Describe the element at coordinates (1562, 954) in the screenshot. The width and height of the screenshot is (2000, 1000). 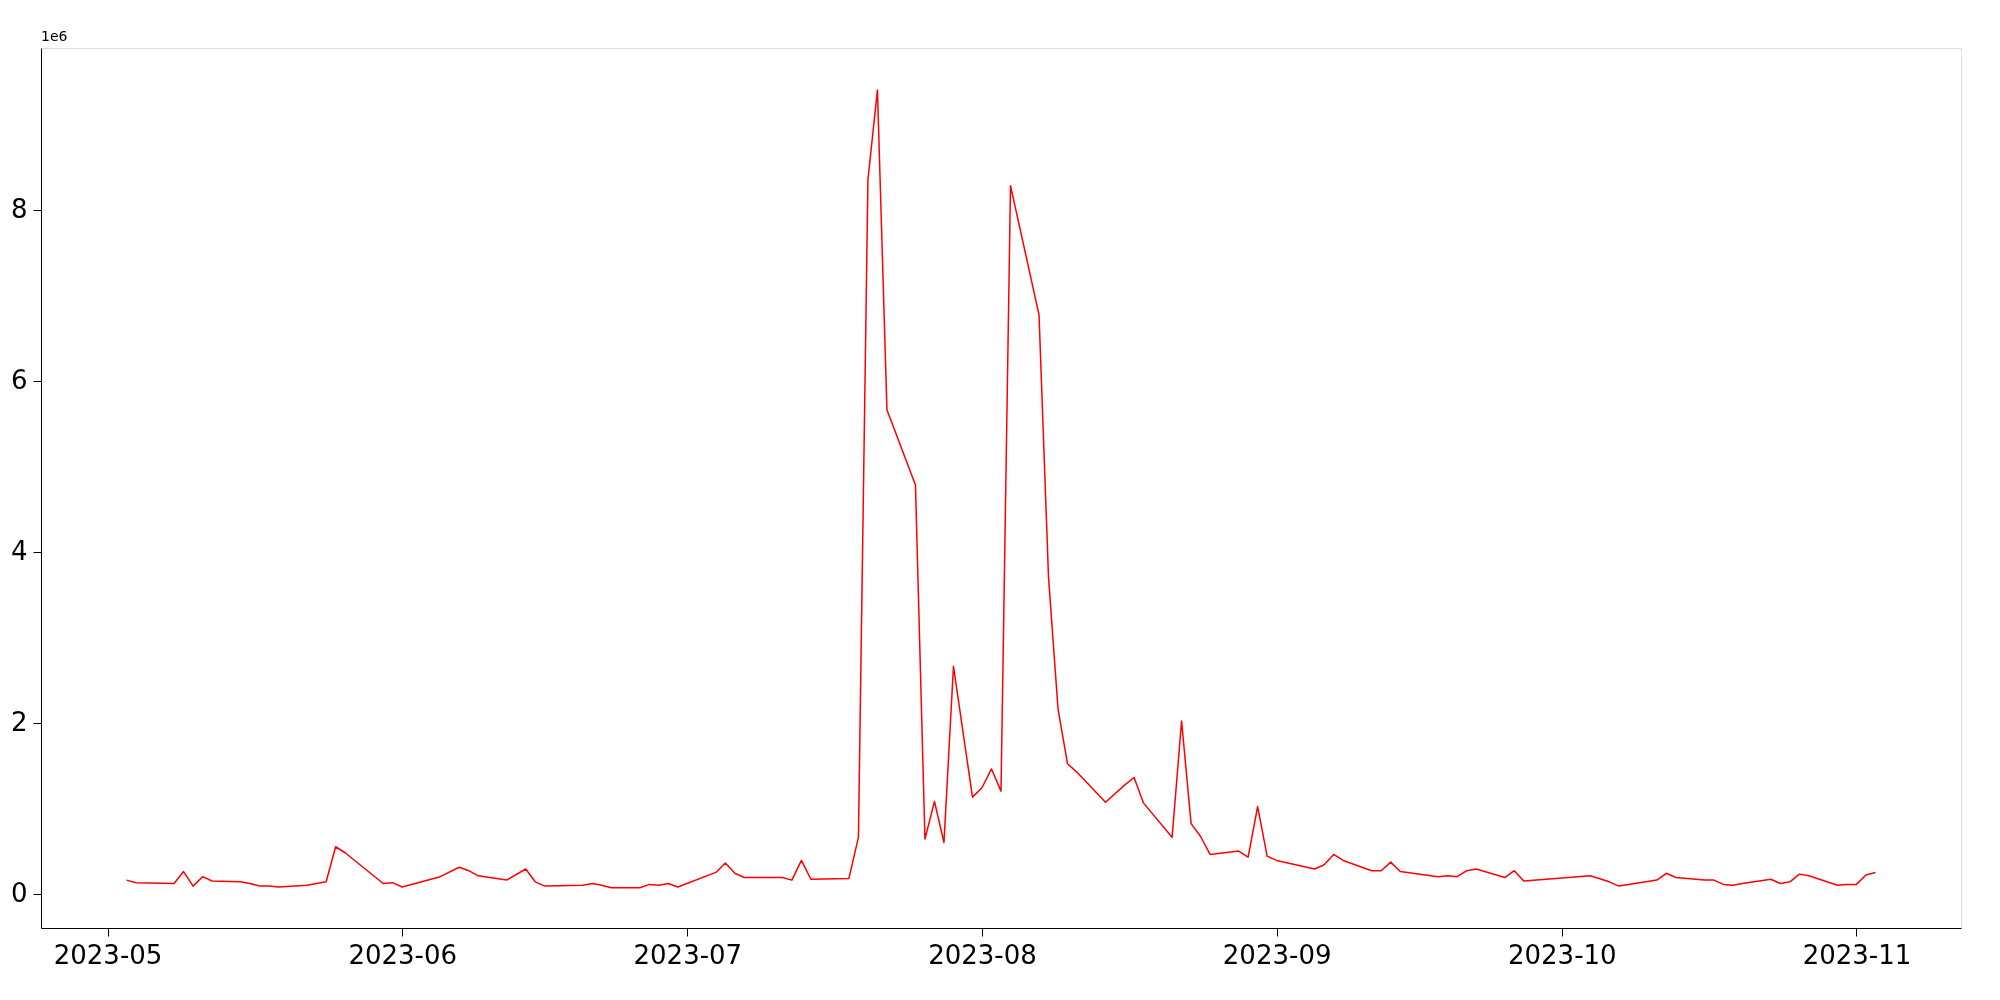
I see `x-tick-label: 2023-10` at that location.